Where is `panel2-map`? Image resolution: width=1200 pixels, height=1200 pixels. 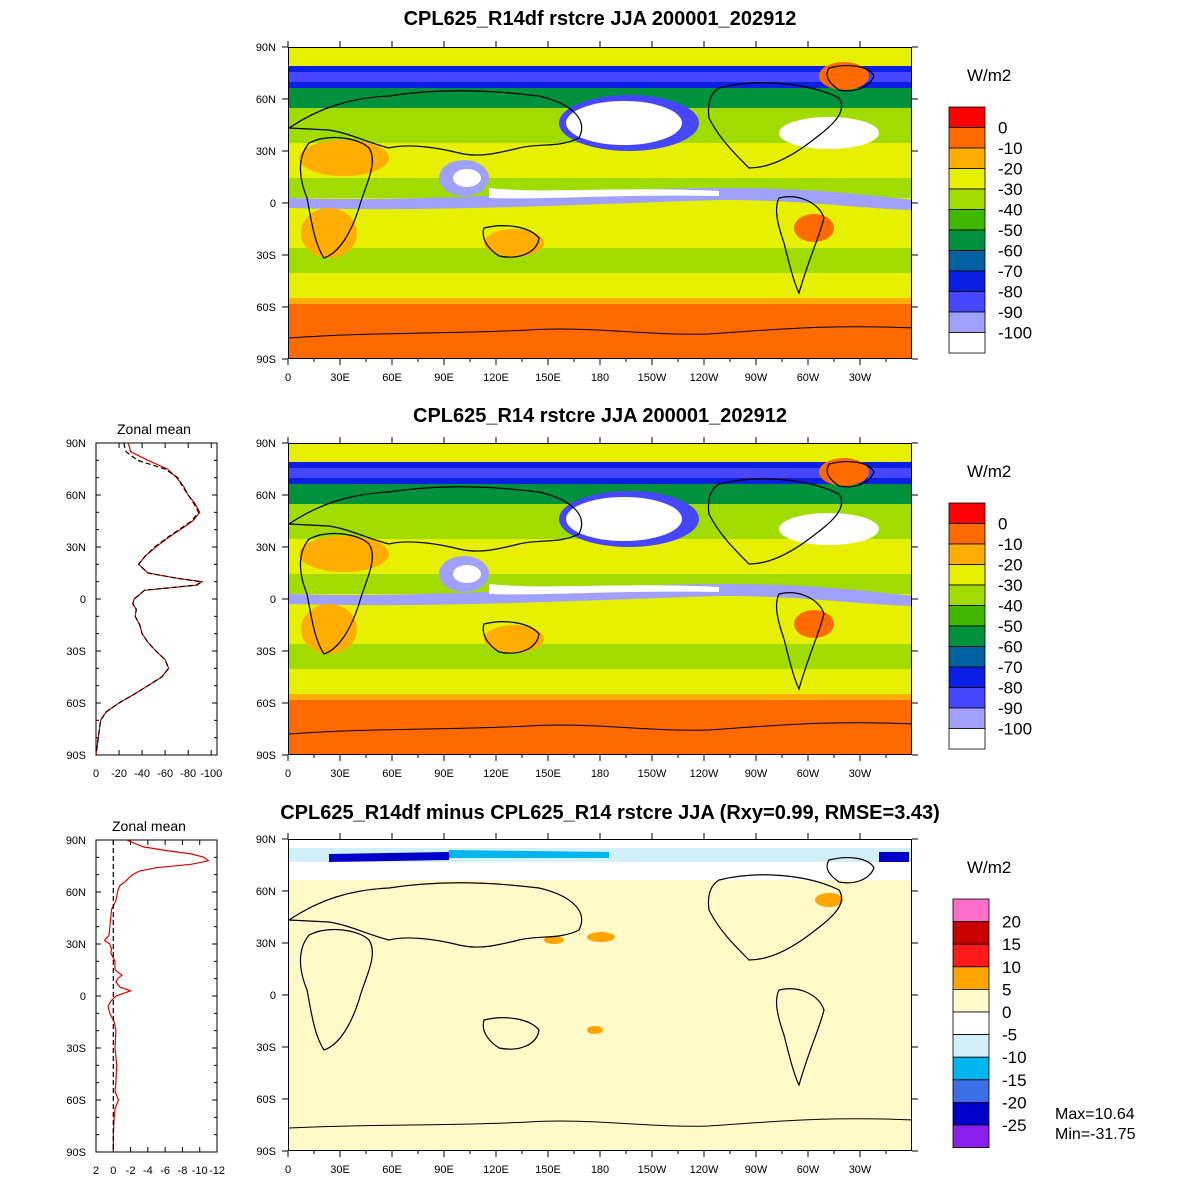 panel2-map is located at coordinates (600, 599).